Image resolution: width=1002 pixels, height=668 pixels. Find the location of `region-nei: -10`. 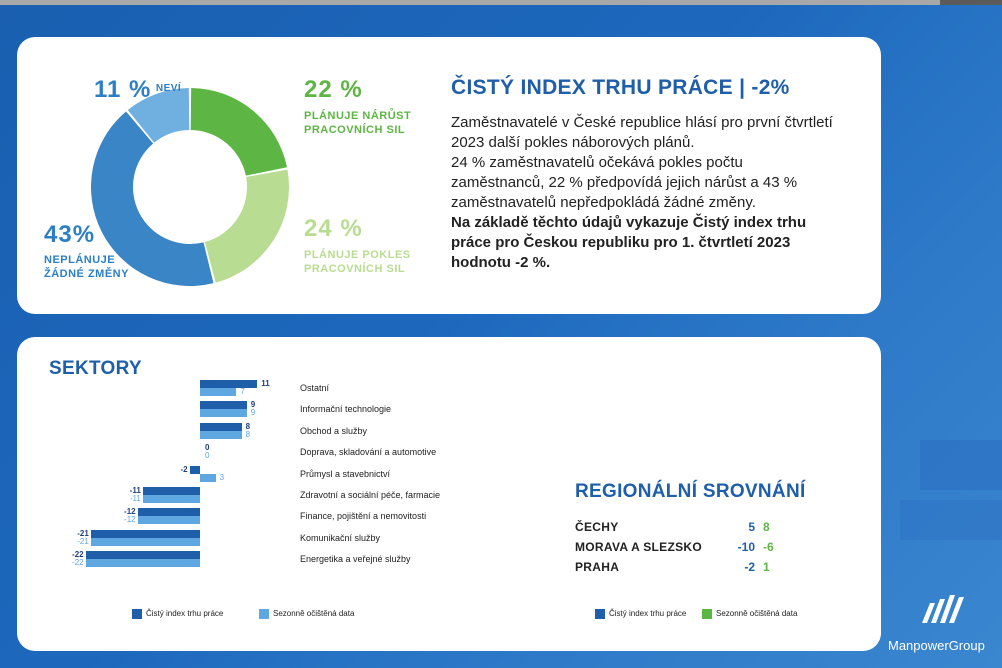

region-nei: -10 is located at coordinates (746, 547).